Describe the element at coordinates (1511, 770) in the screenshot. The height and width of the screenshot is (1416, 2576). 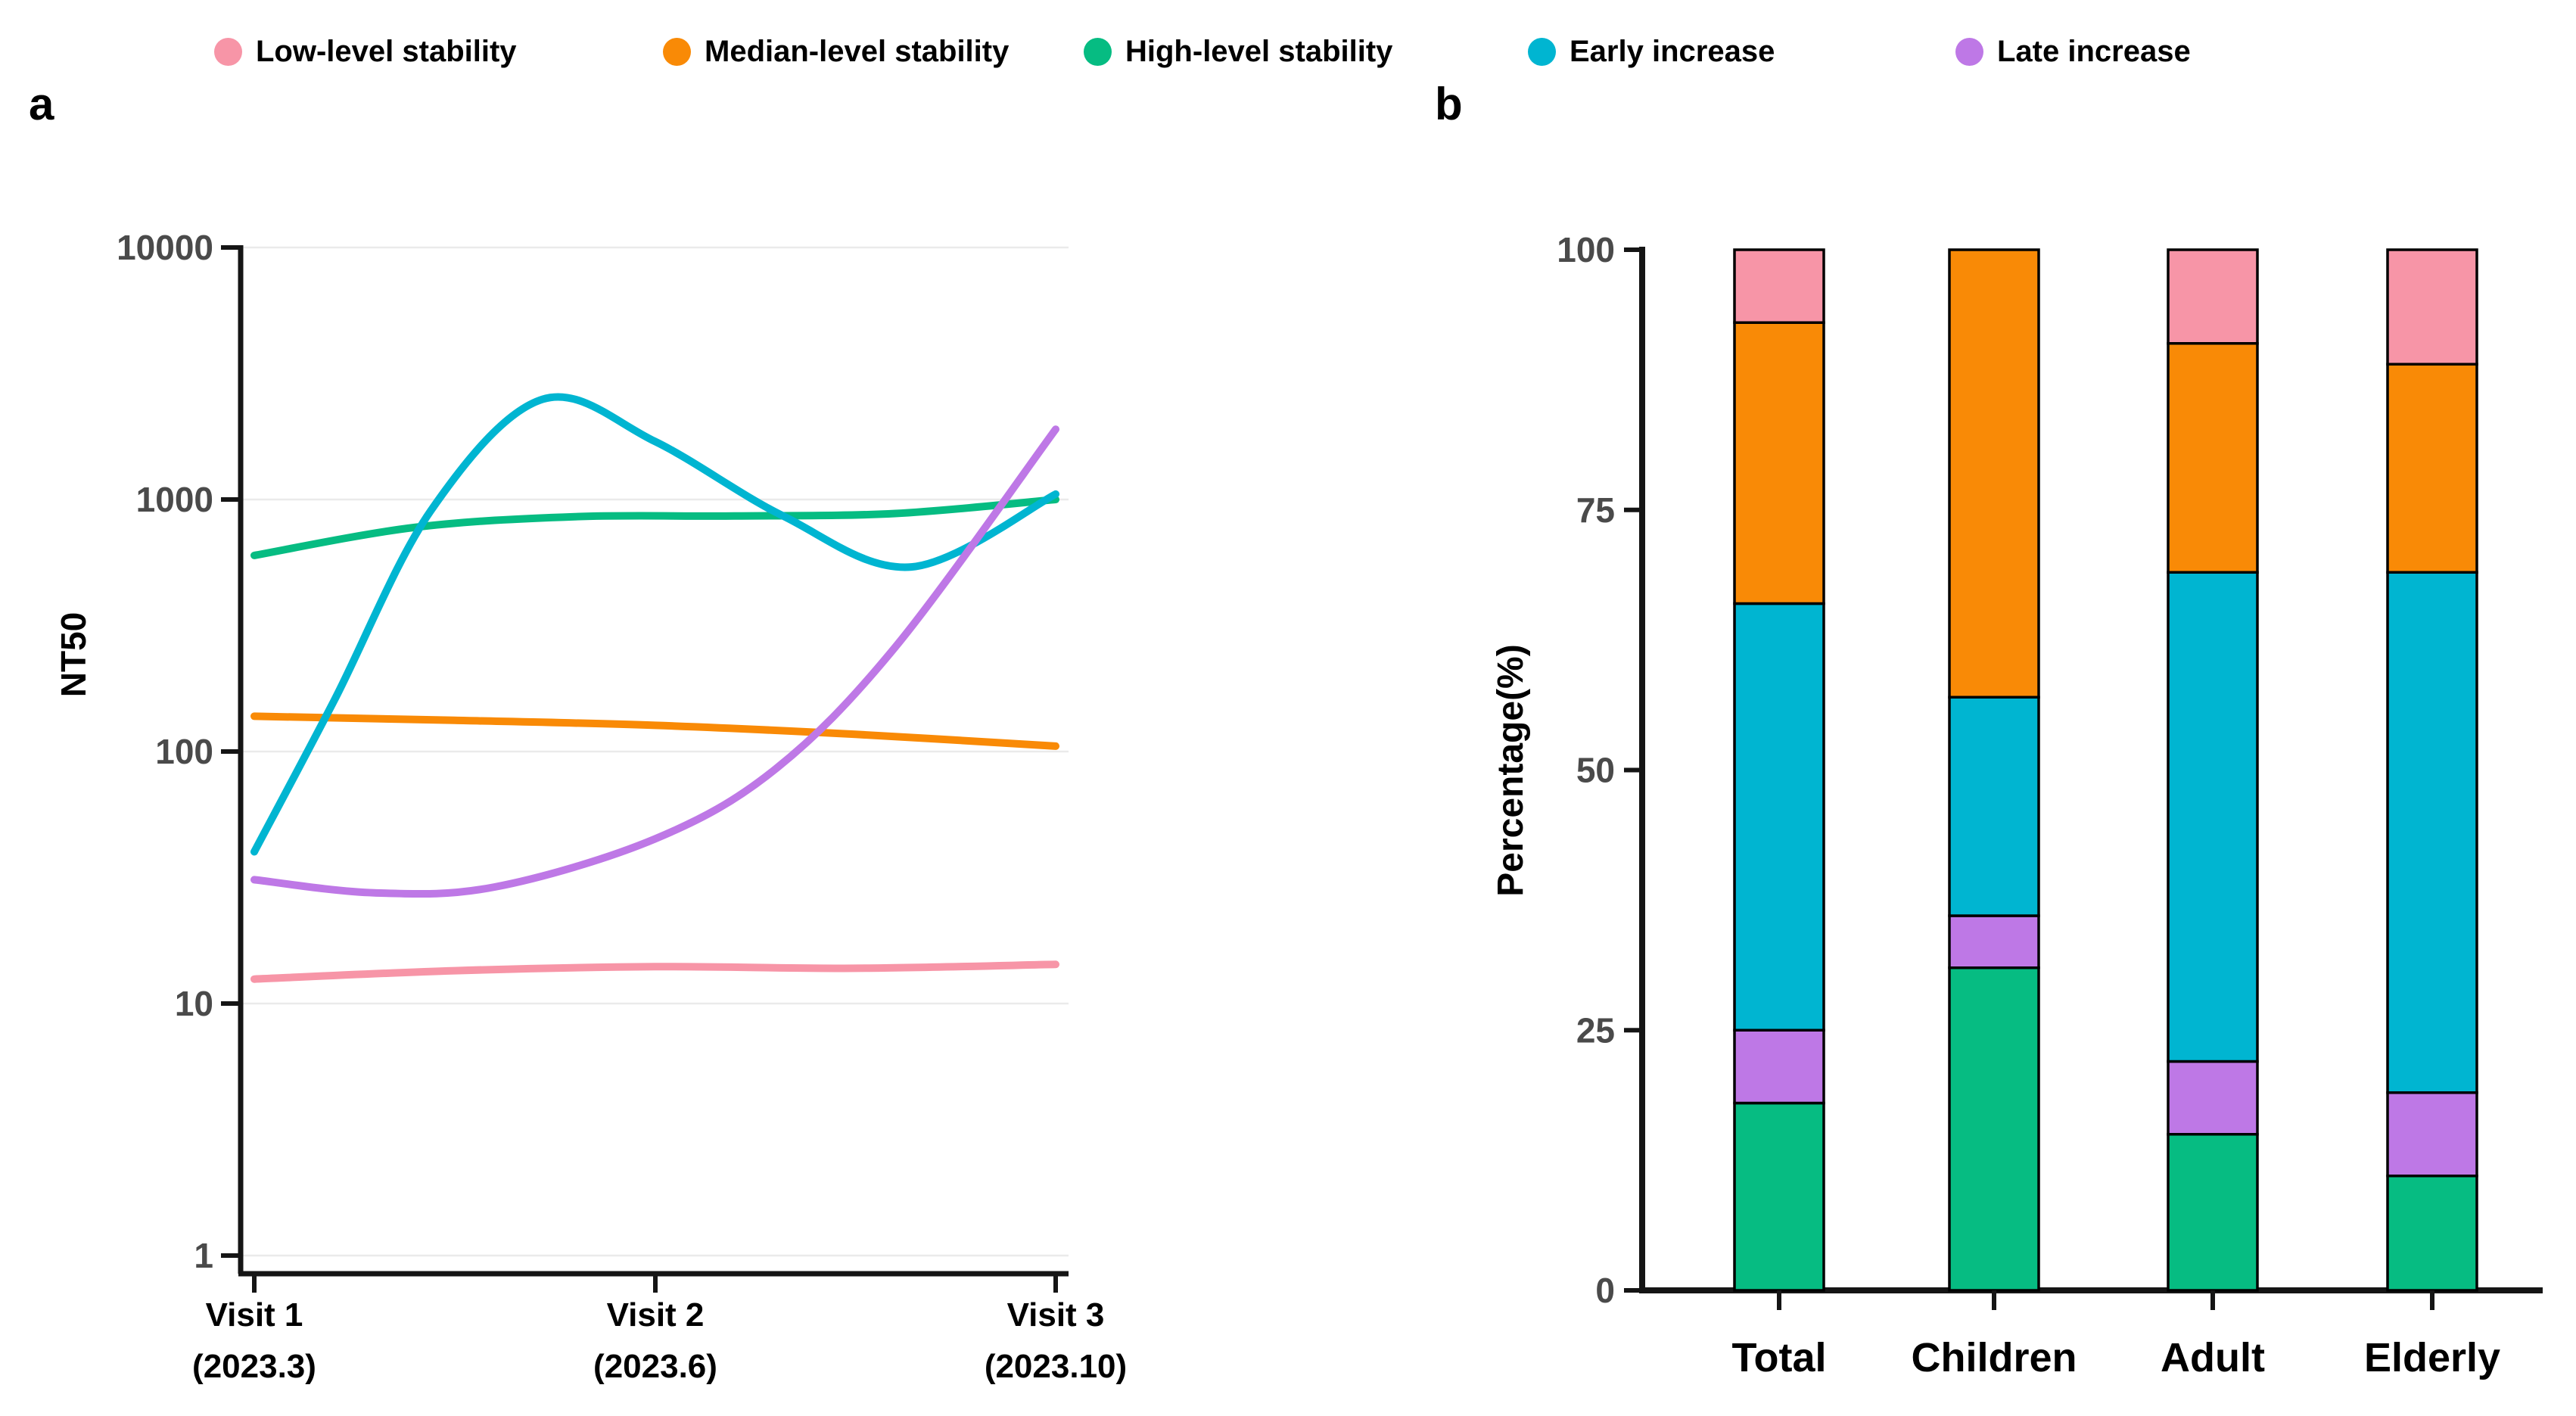
I see `y-axis-title: Percentage(%)` at that location.